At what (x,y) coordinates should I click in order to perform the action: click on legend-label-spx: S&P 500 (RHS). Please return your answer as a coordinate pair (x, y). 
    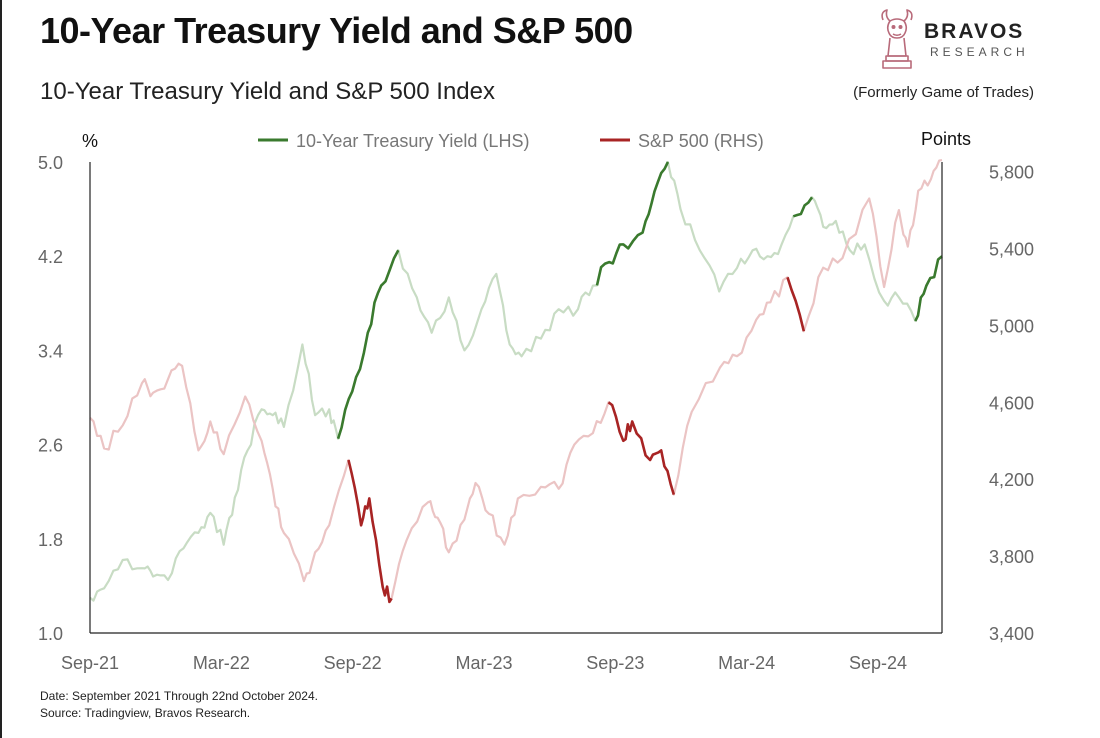
    Looking at the image, I should click on (701, 141).